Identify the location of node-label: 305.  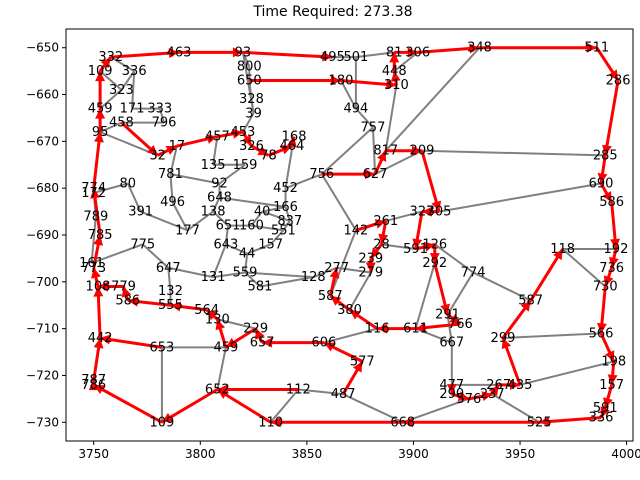
(439, 212).